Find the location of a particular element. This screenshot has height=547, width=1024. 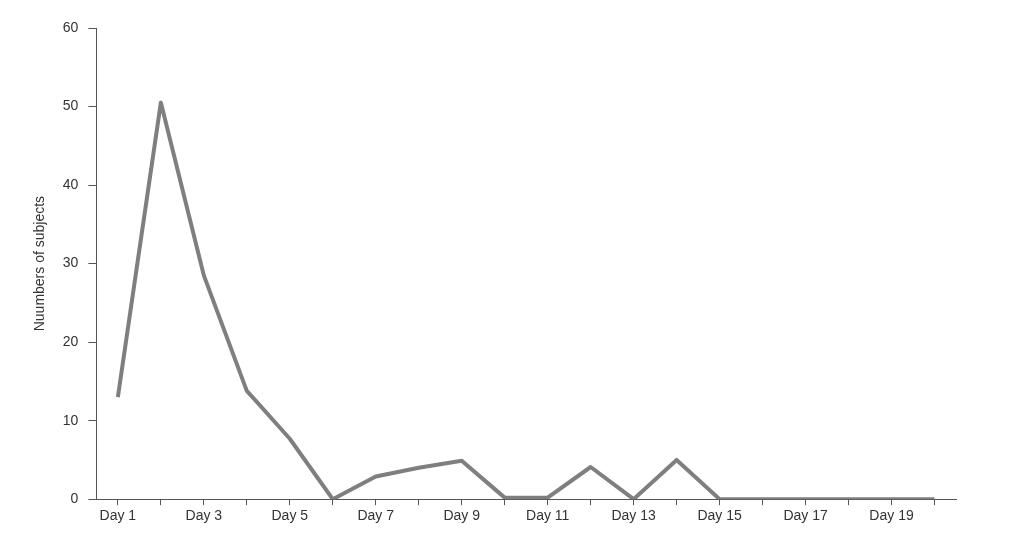

x-tick-label: Day 5 is located at coordinates (290, 515).